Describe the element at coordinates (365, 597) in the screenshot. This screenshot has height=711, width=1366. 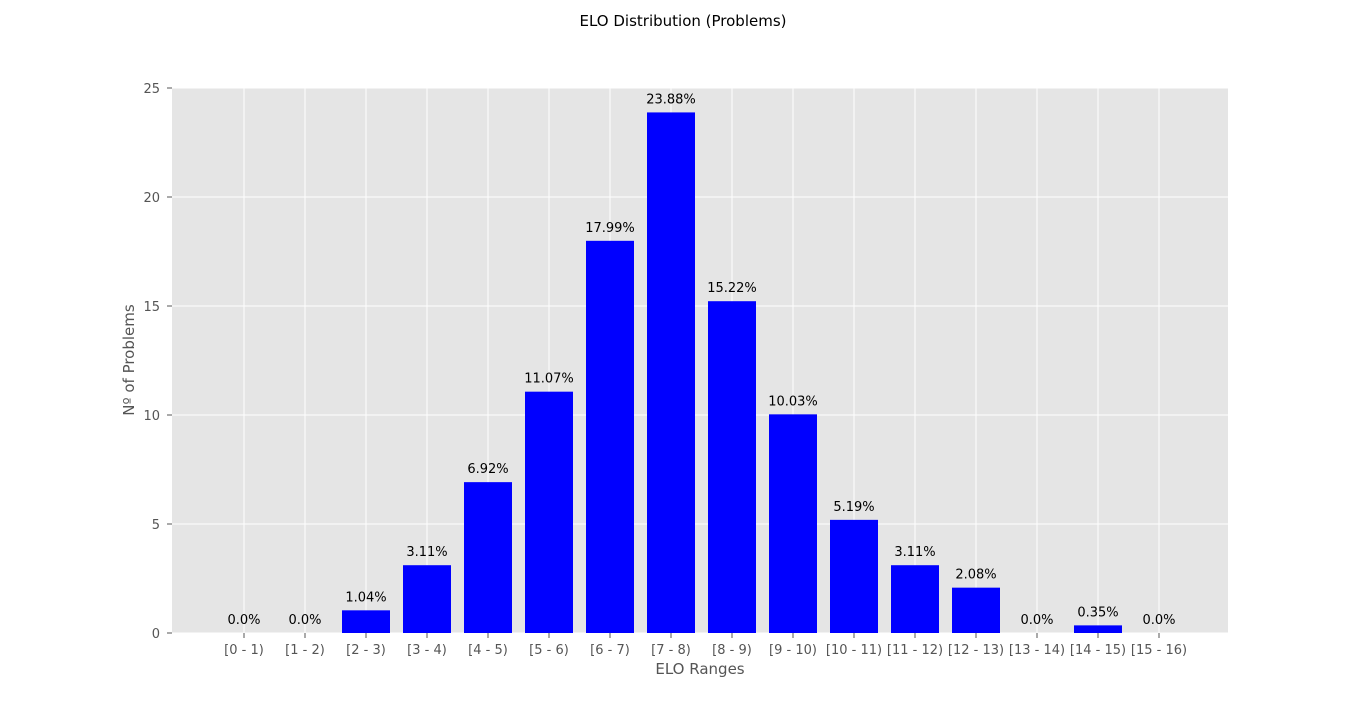
I see `data-label: 1.04%` at that location.